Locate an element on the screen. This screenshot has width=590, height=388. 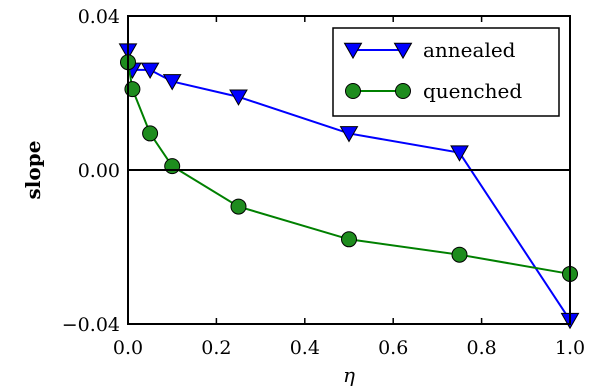
legend: annealed quenched is located at coordinates (446, 72).